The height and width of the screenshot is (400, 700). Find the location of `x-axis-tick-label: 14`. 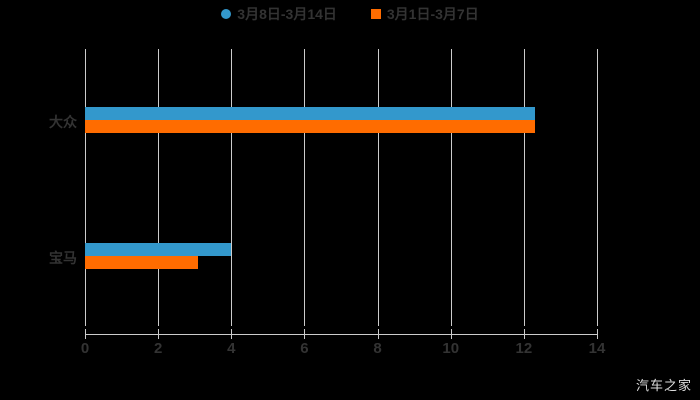

x-axis-tick-label: 14 is located at coordinates (597, 348).